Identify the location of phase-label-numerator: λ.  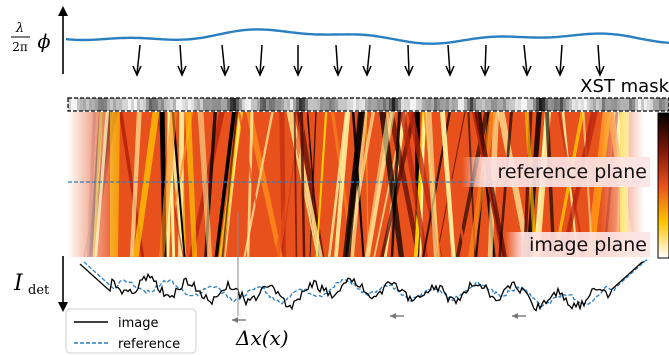
(19, 28).